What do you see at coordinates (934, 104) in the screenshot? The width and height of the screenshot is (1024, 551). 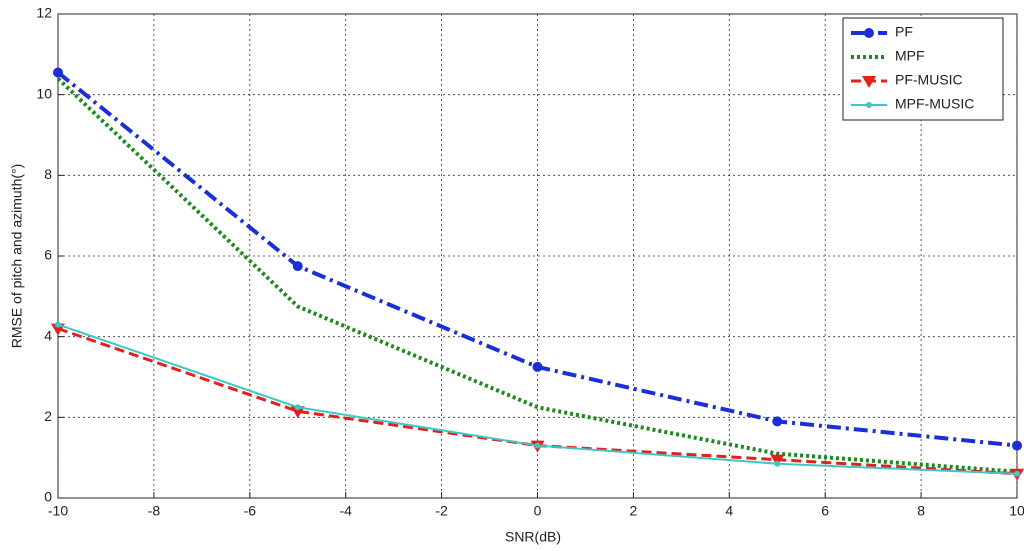 I see `legend-label: MPF-MUSIC` at bounding box center [934, 104].